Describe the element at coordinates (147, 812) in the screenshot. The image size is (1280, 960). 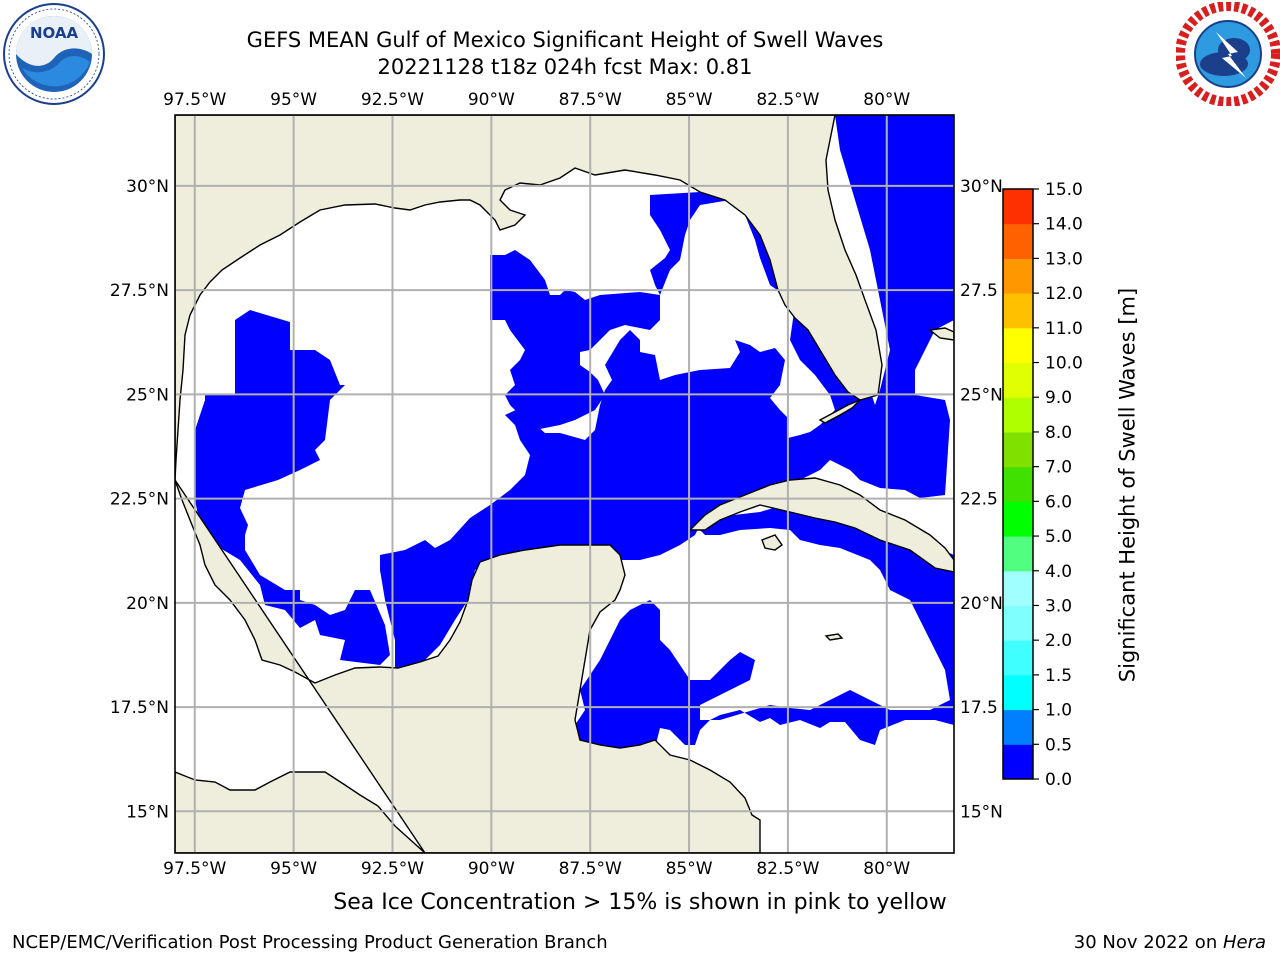
I see `lat-label-left-6: 15°N` at that location.